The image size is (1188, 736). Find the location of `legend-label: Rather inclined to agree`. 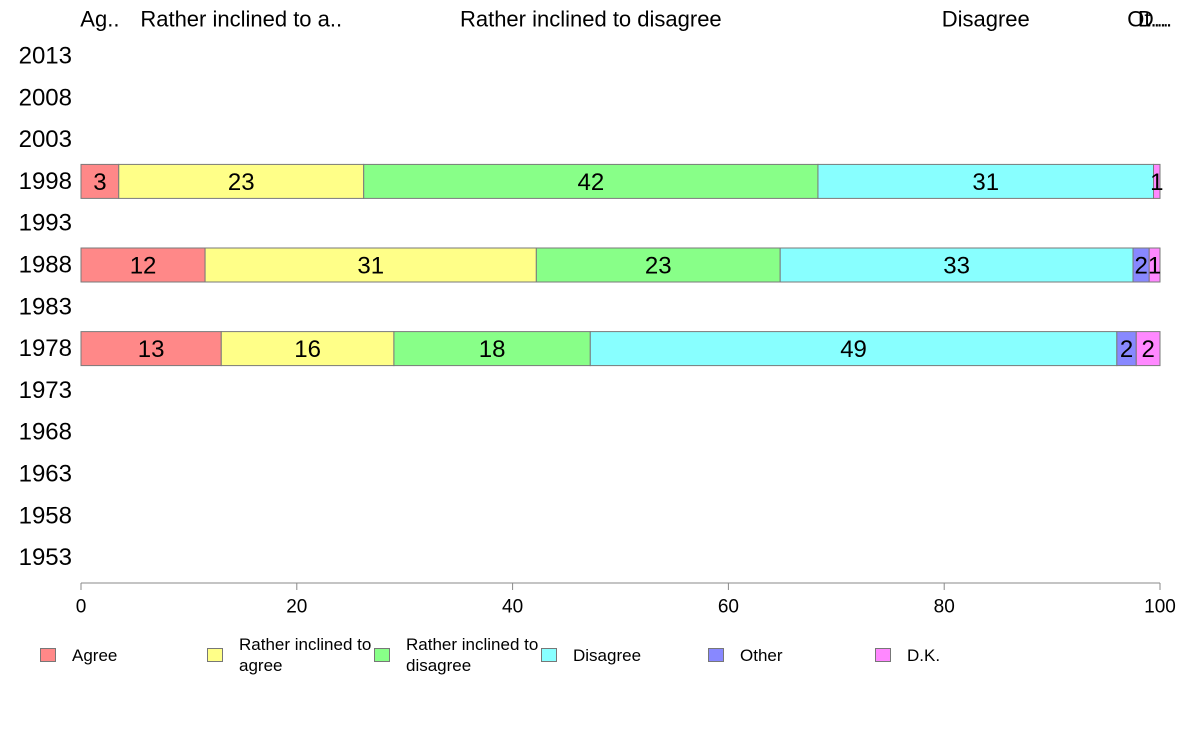

legend-label: Rather inclined to agree is located at coordinates (305, 655).